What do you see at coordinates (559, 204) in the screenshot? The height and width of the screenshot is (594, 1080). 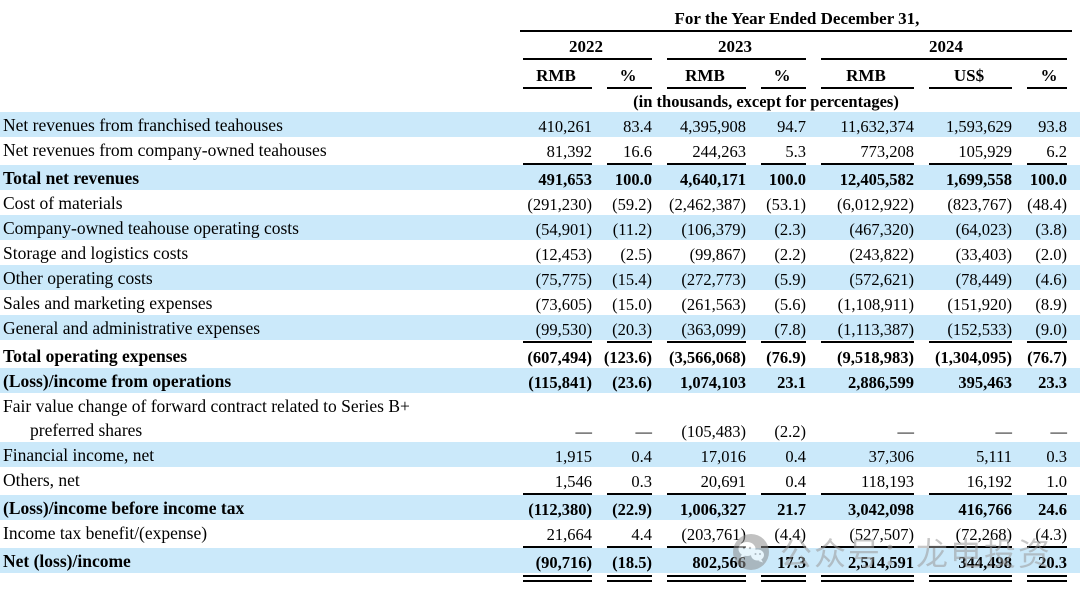 I see `value-cell: (291,230)` at bounding box center [559, 204].